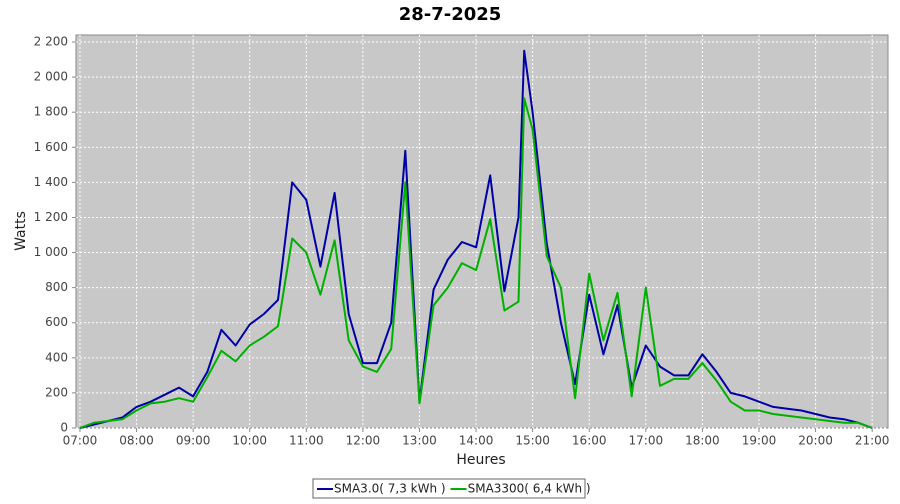 The height and width of the screenshot is (504, 900). I want to click on legend, so click(449, 488).